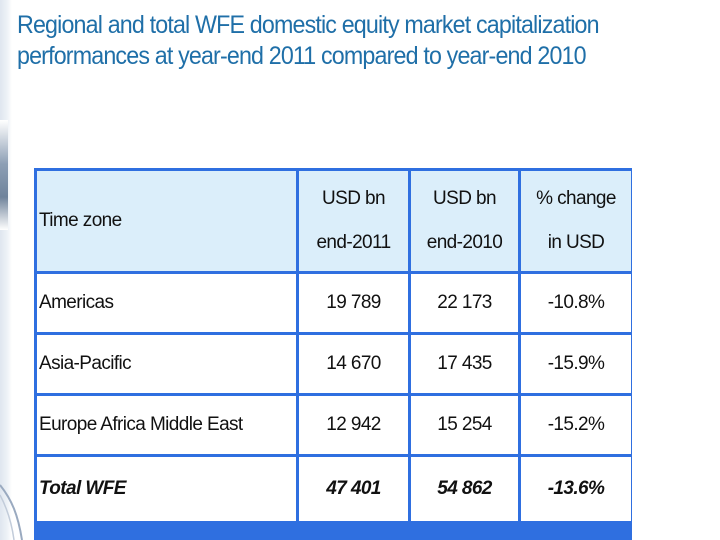  Describe the element at coordinates (11, 512) in the screenshot. I see `corner-swoosh-decoration` at that location.